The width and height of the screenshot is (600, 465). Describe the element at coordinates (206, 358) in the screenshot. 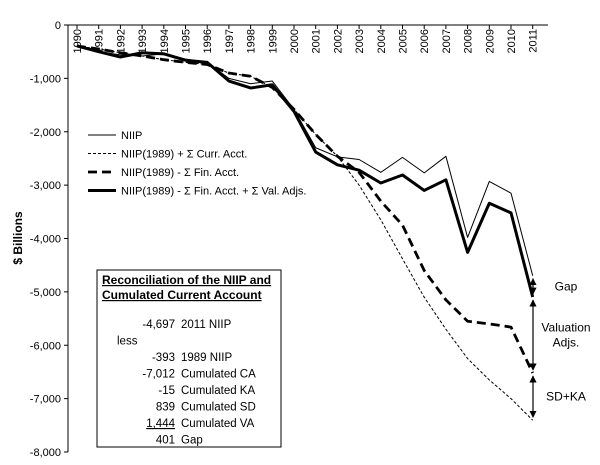

I see `reconciliation-label: 1989 NIIP` at that location.